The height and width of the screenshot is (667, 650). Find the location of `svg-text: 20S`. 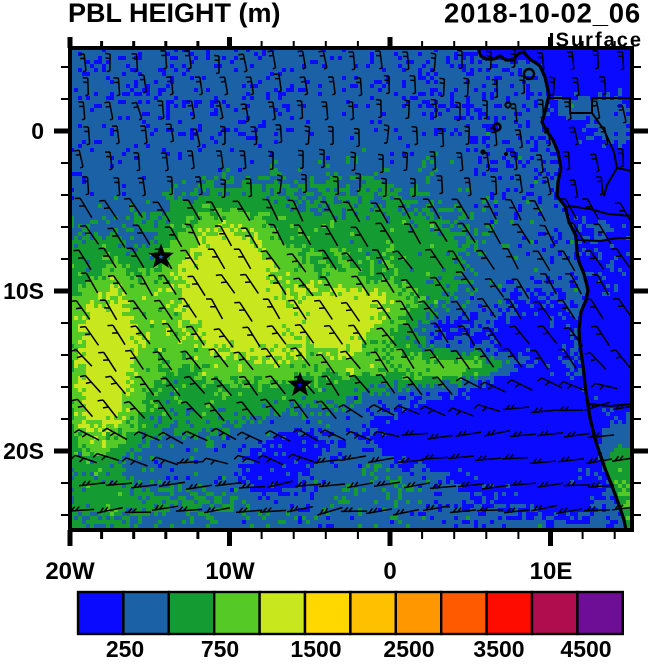

svg-text: 20S is located at coordinates (23, 451).